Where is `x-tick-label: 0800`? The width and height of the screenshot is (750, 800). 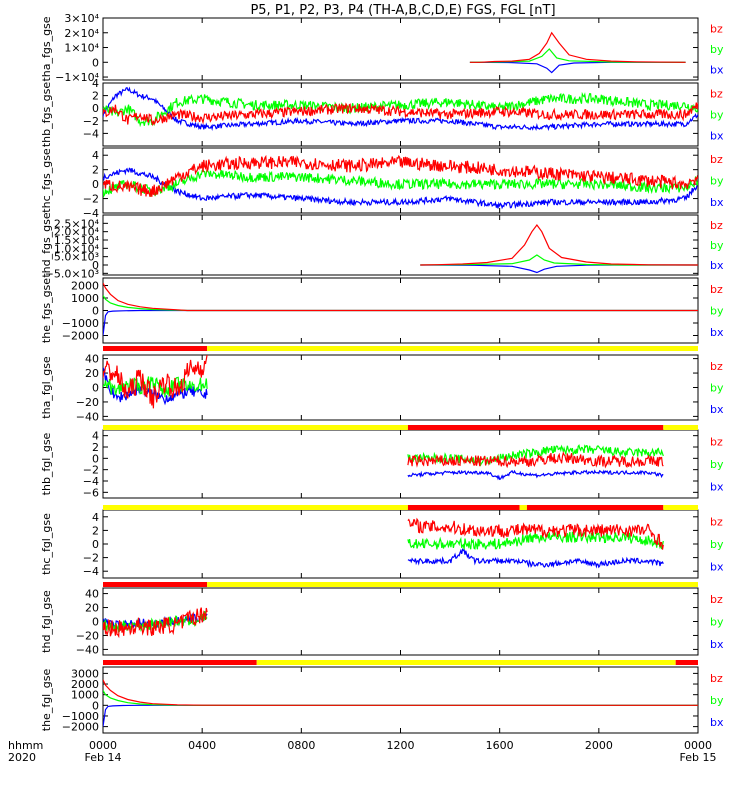 x-tick-label: 0800 is located at coordinates (301, 745).